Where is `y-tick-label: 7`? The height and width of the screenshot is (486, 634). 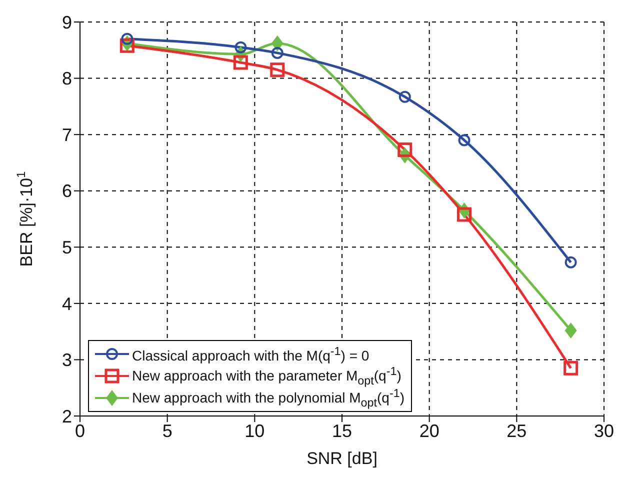
y-tick-label: 7 is located at coordinates (67, 134).